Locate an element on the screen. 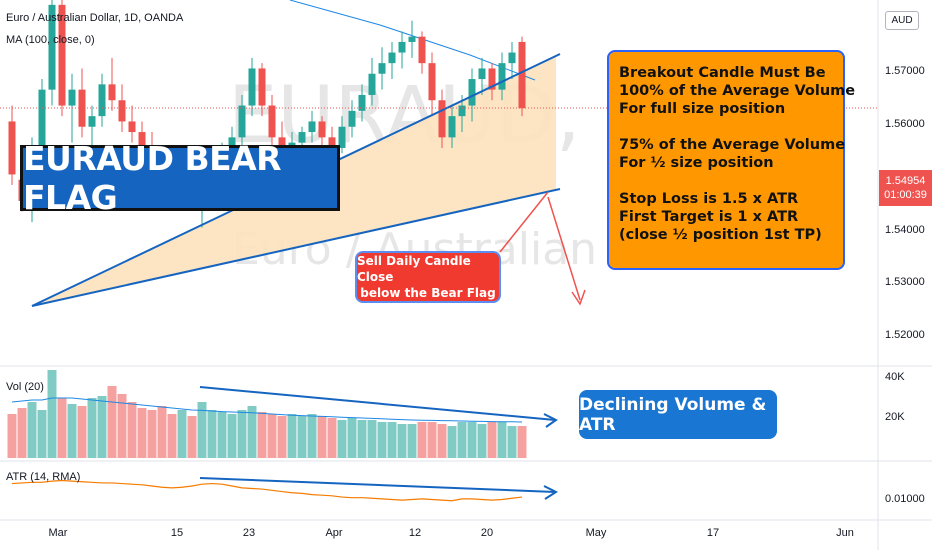  declining-volume-atr-box: Declining Volume & ATR is located at coordinates (678, 414).